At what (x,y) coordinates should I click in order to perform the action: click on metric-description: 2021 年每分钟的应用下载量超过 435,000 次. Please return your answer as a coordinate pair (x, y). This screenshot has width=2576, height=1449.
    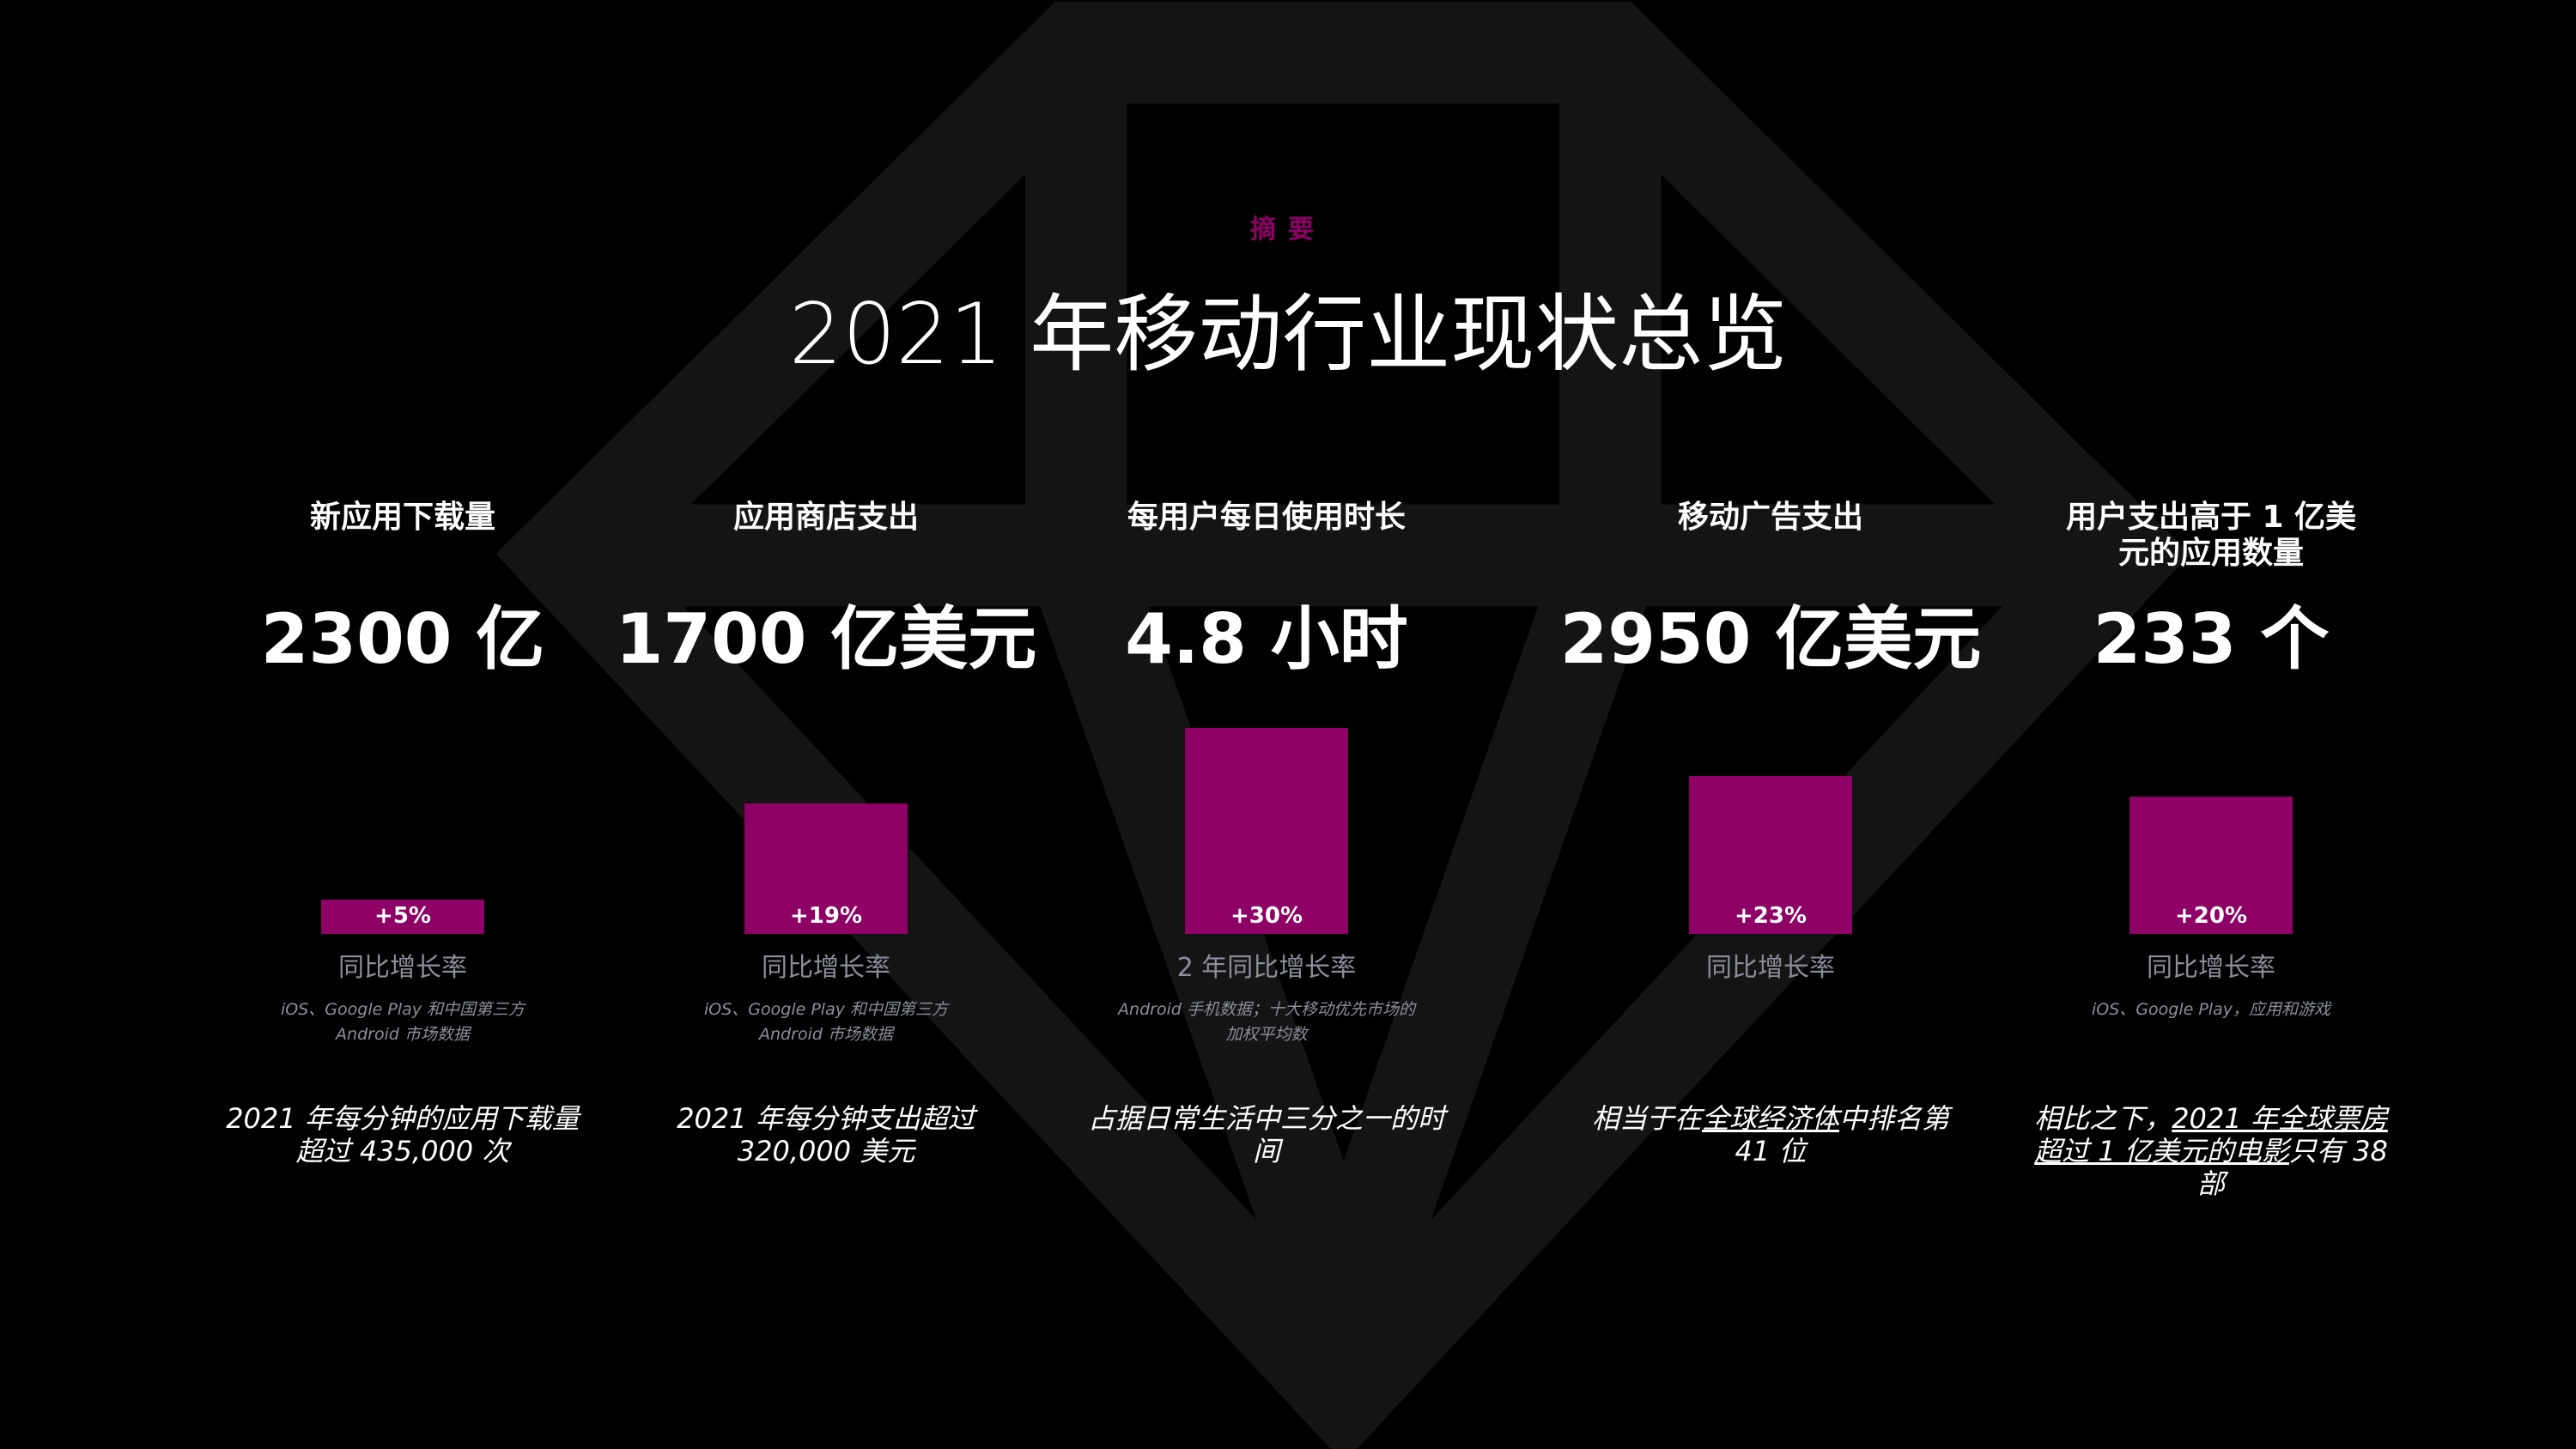
    Looking at the image, I should click on (403, 1134).